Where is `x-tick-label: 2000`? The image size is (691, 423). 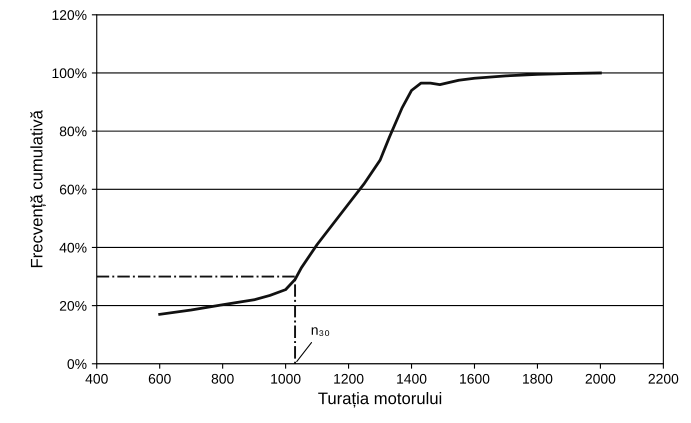
x-tick-label: 2000 is located at coordinates (601, 379).